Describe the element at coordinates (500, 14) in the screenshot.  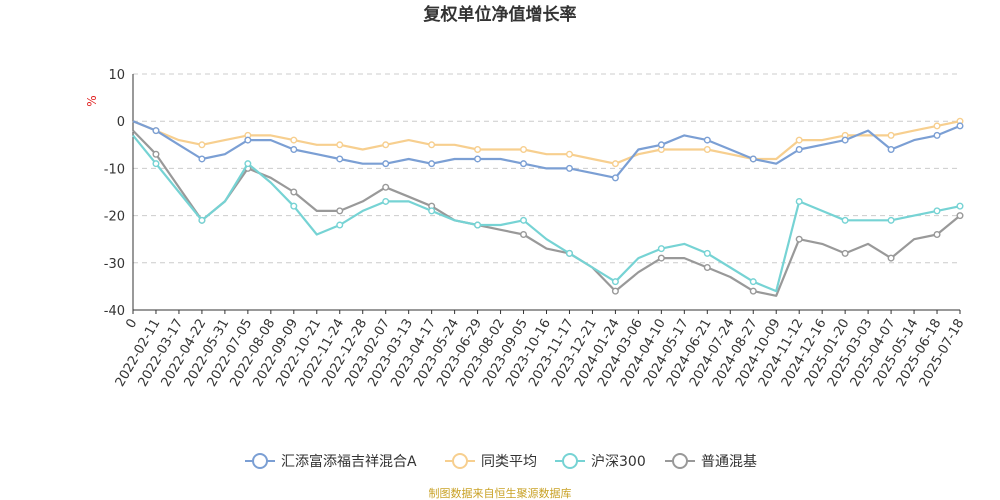
I see `chart-title: 复权单位净值增长率` at that location.